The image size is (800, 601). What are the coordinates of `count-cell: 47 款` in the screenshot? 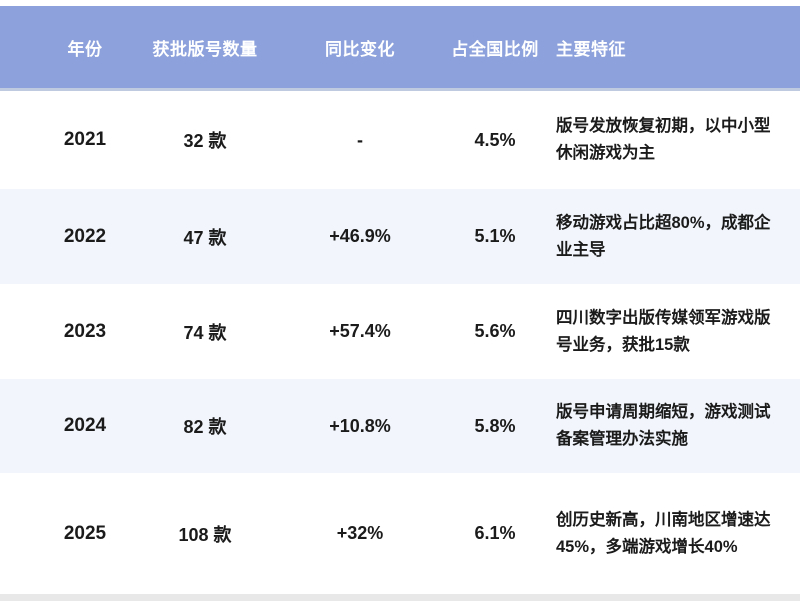 It's located at (205, 237).